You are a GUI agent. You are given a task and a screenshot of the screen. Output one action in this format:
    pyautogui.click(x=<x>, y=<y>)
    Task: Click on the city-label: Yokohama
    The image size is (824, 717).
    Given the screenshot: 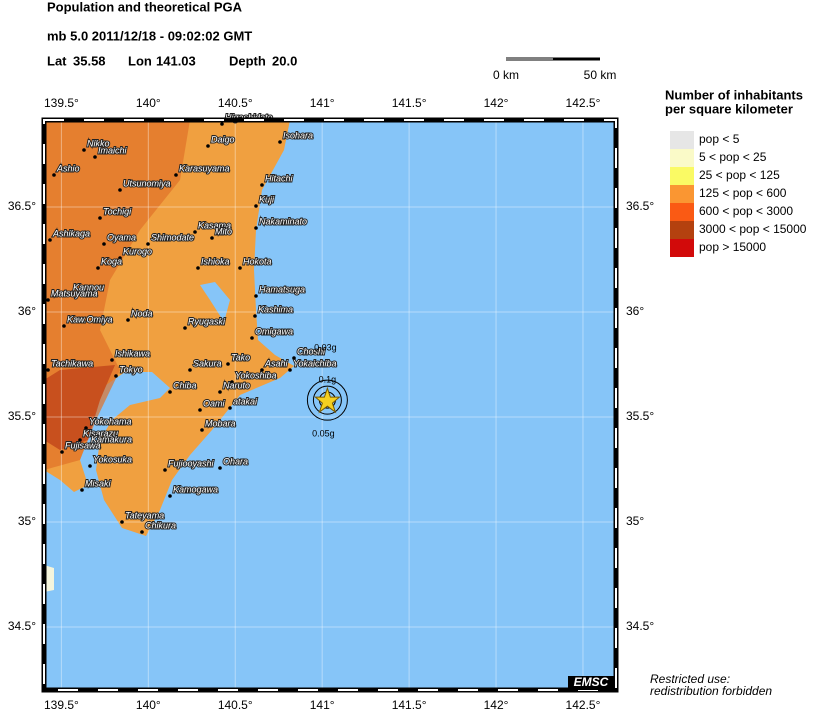 What is the action you would take?
    pyautogui.click(x=110, y=421)
    